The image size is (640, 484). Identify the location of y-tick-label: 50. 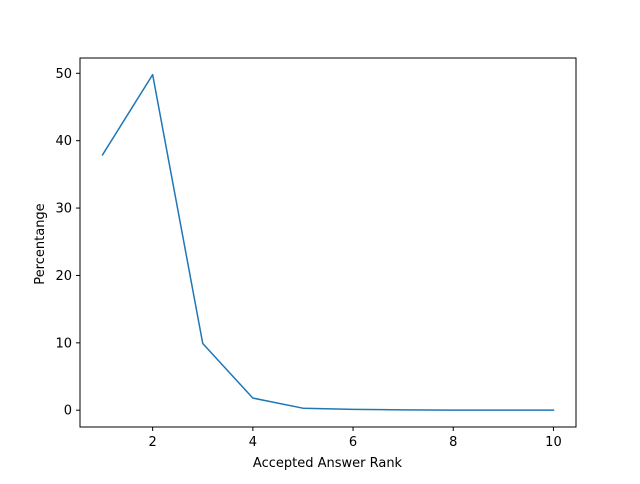
(63, 74).